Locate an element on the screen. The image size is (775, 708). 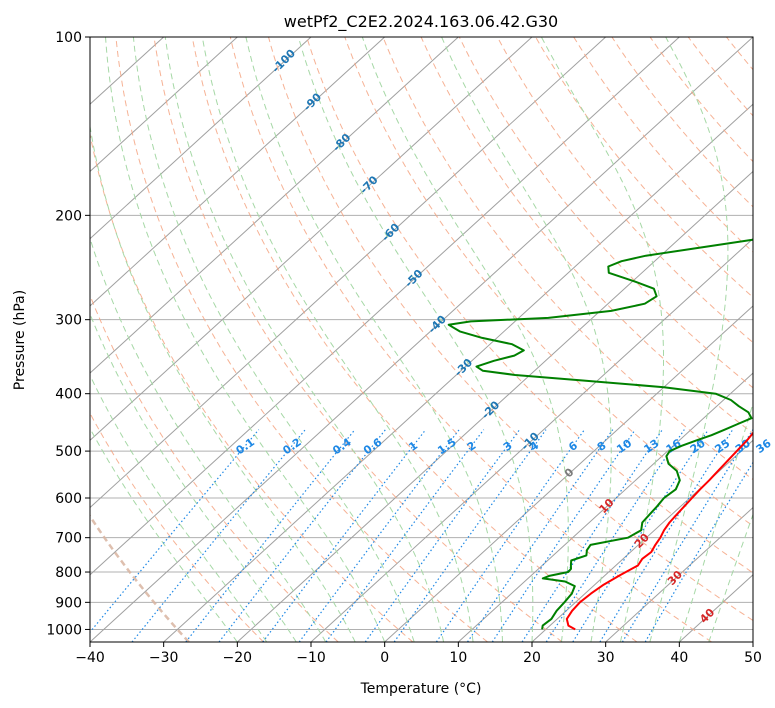
temperature-profile-line is located at coordinates (659, 531).